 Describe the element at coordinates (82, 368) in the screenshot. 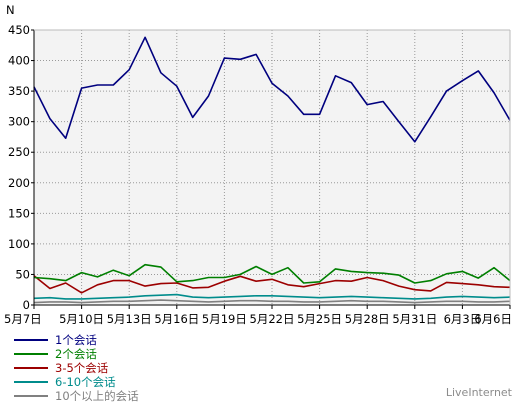

I see `legend-label: 3-5个会话` at that location.